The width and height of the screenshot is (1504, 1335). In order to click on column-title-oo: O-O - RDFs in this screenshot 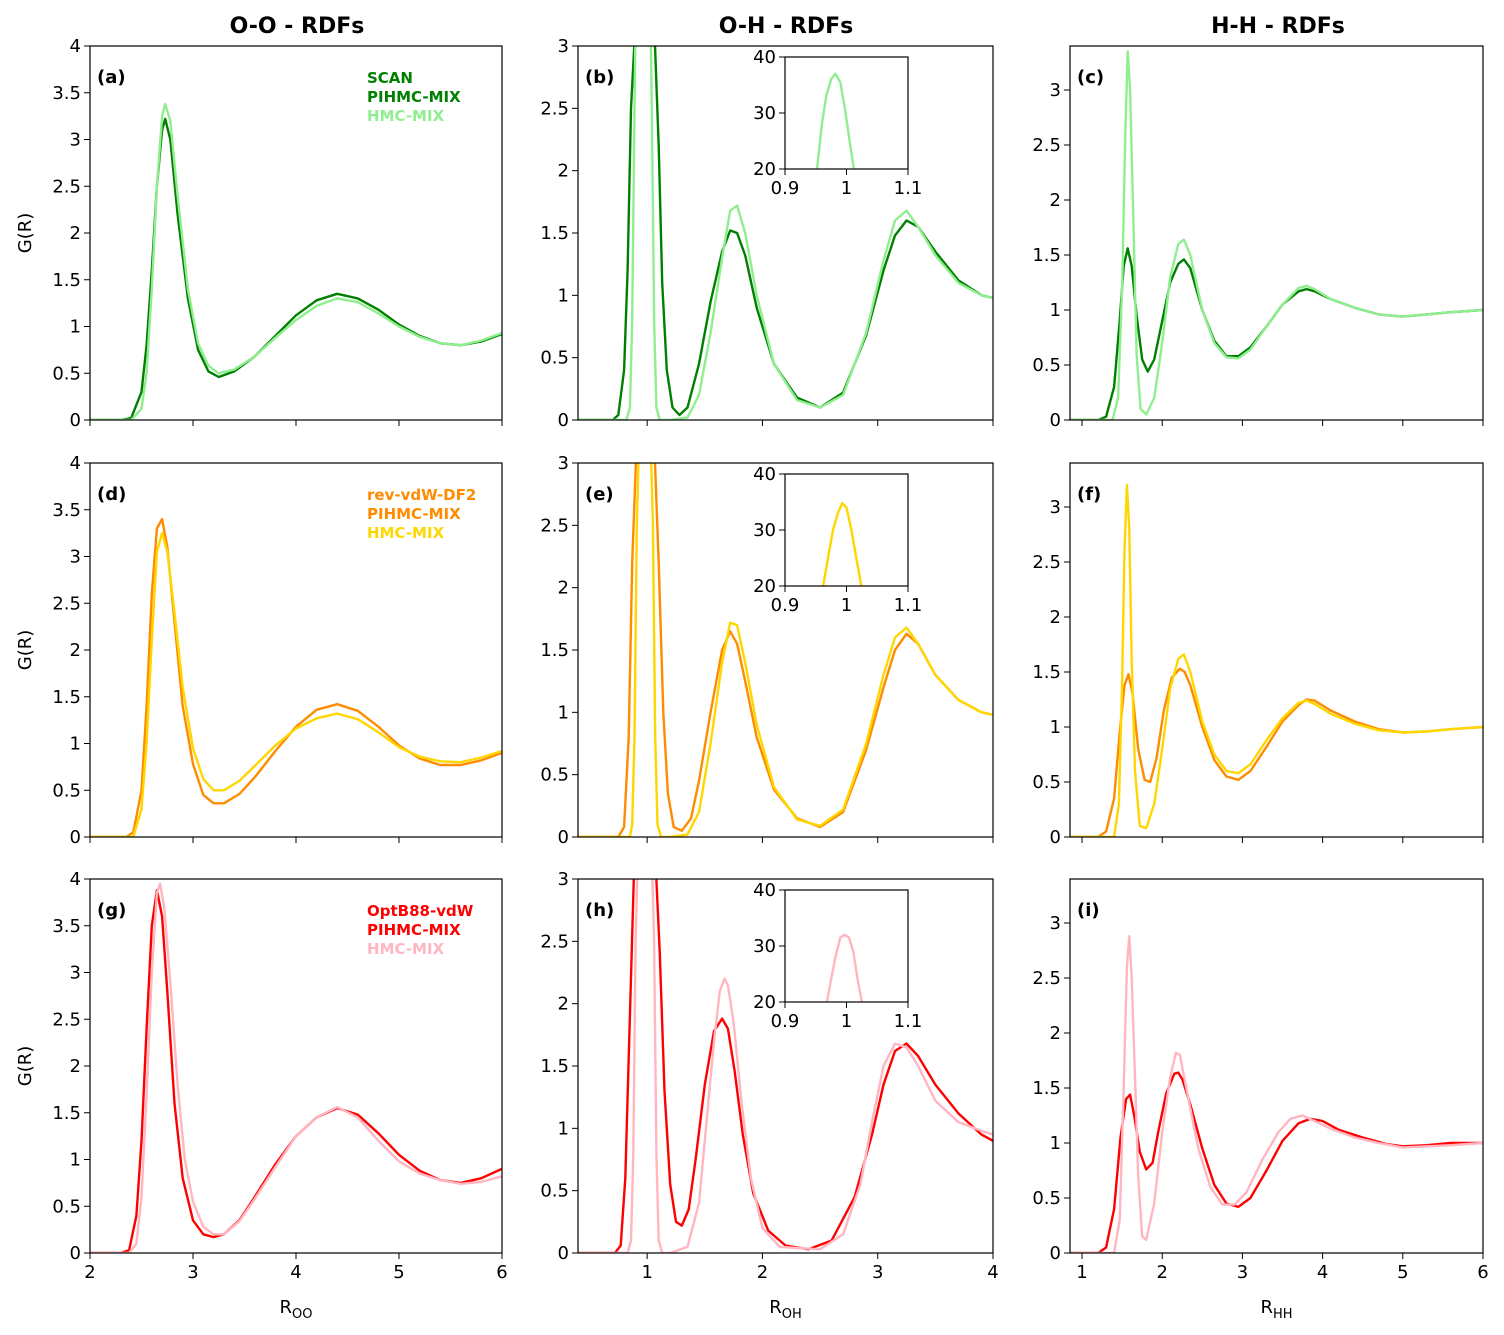, I will do `click(297, 26)`.